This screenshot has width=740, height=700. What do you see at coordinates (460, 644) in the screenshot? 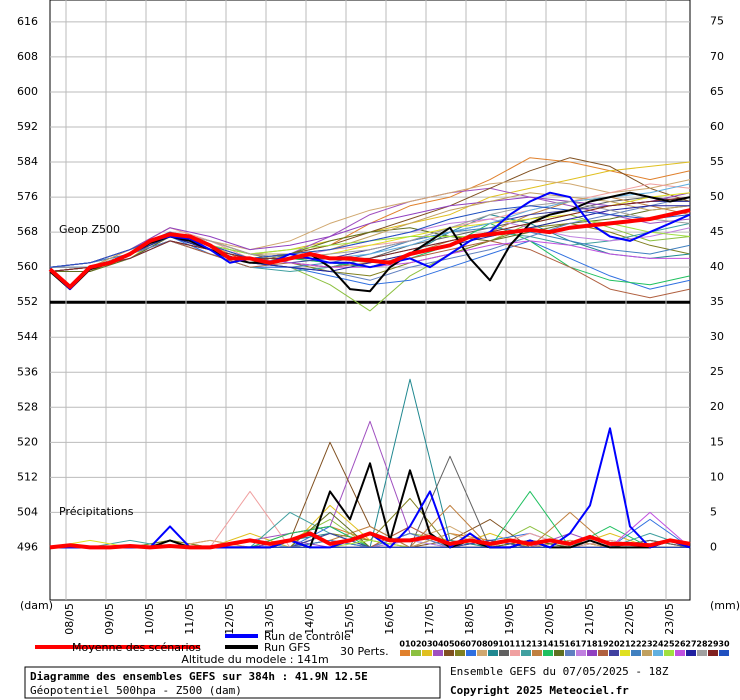
I see `pert-legend-label: 06` at bounding box center [460, 644].